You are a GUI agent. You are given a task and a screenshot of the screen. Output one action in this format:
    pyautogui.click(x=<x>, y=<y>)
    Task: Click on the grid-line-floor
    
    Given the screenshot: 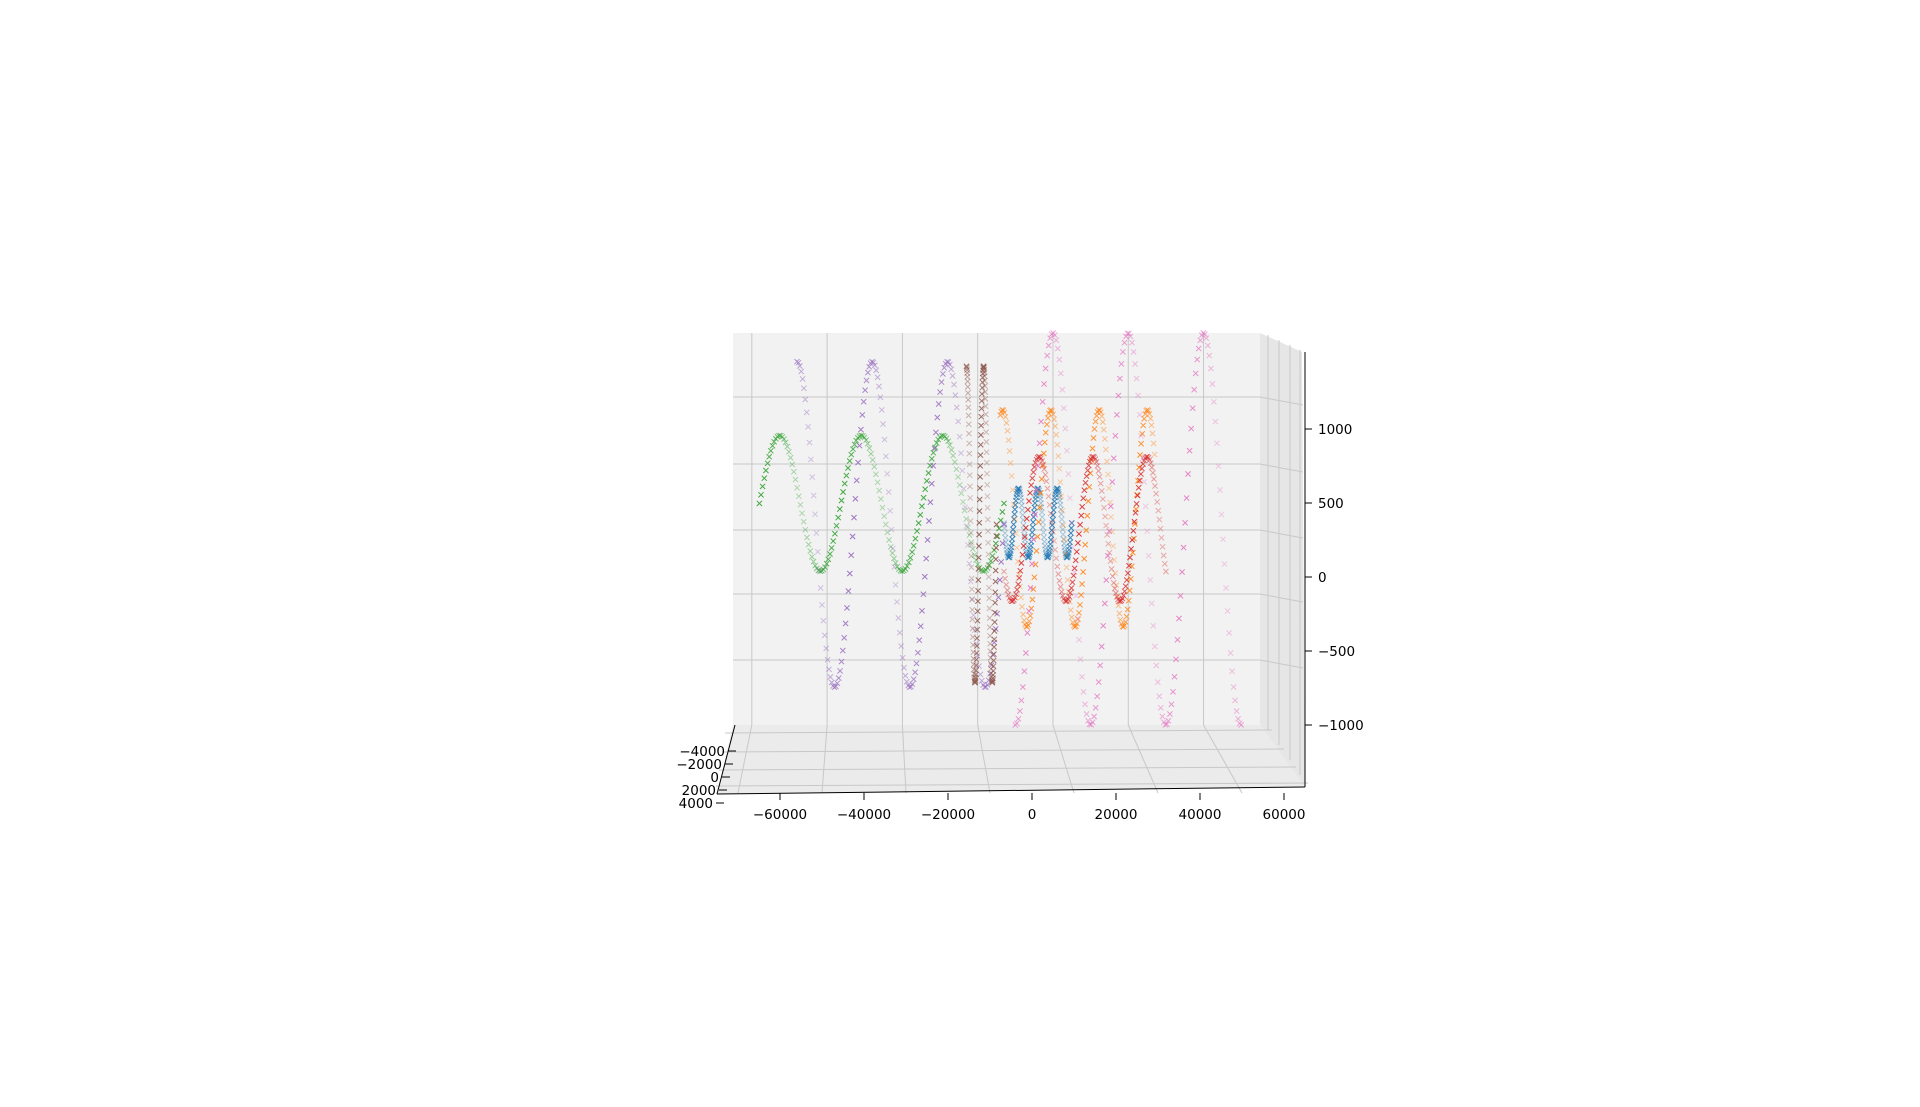 What is the action you would take?
    pyautogui.click(x=984, y=759)
    